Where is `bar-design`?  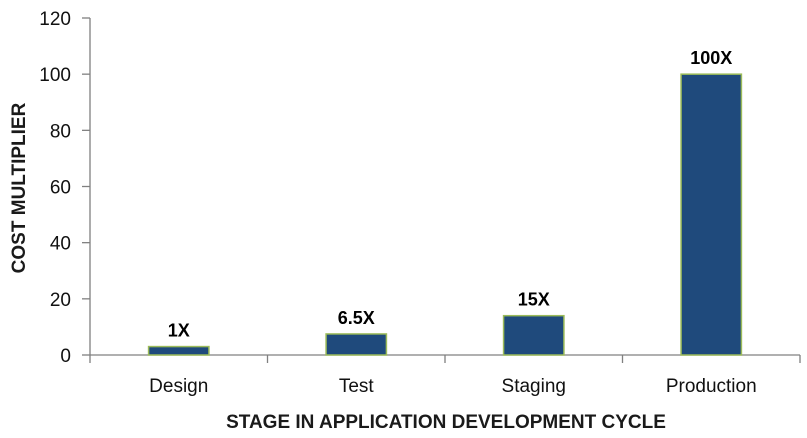
bar-design is located at coordinates (178, 350).